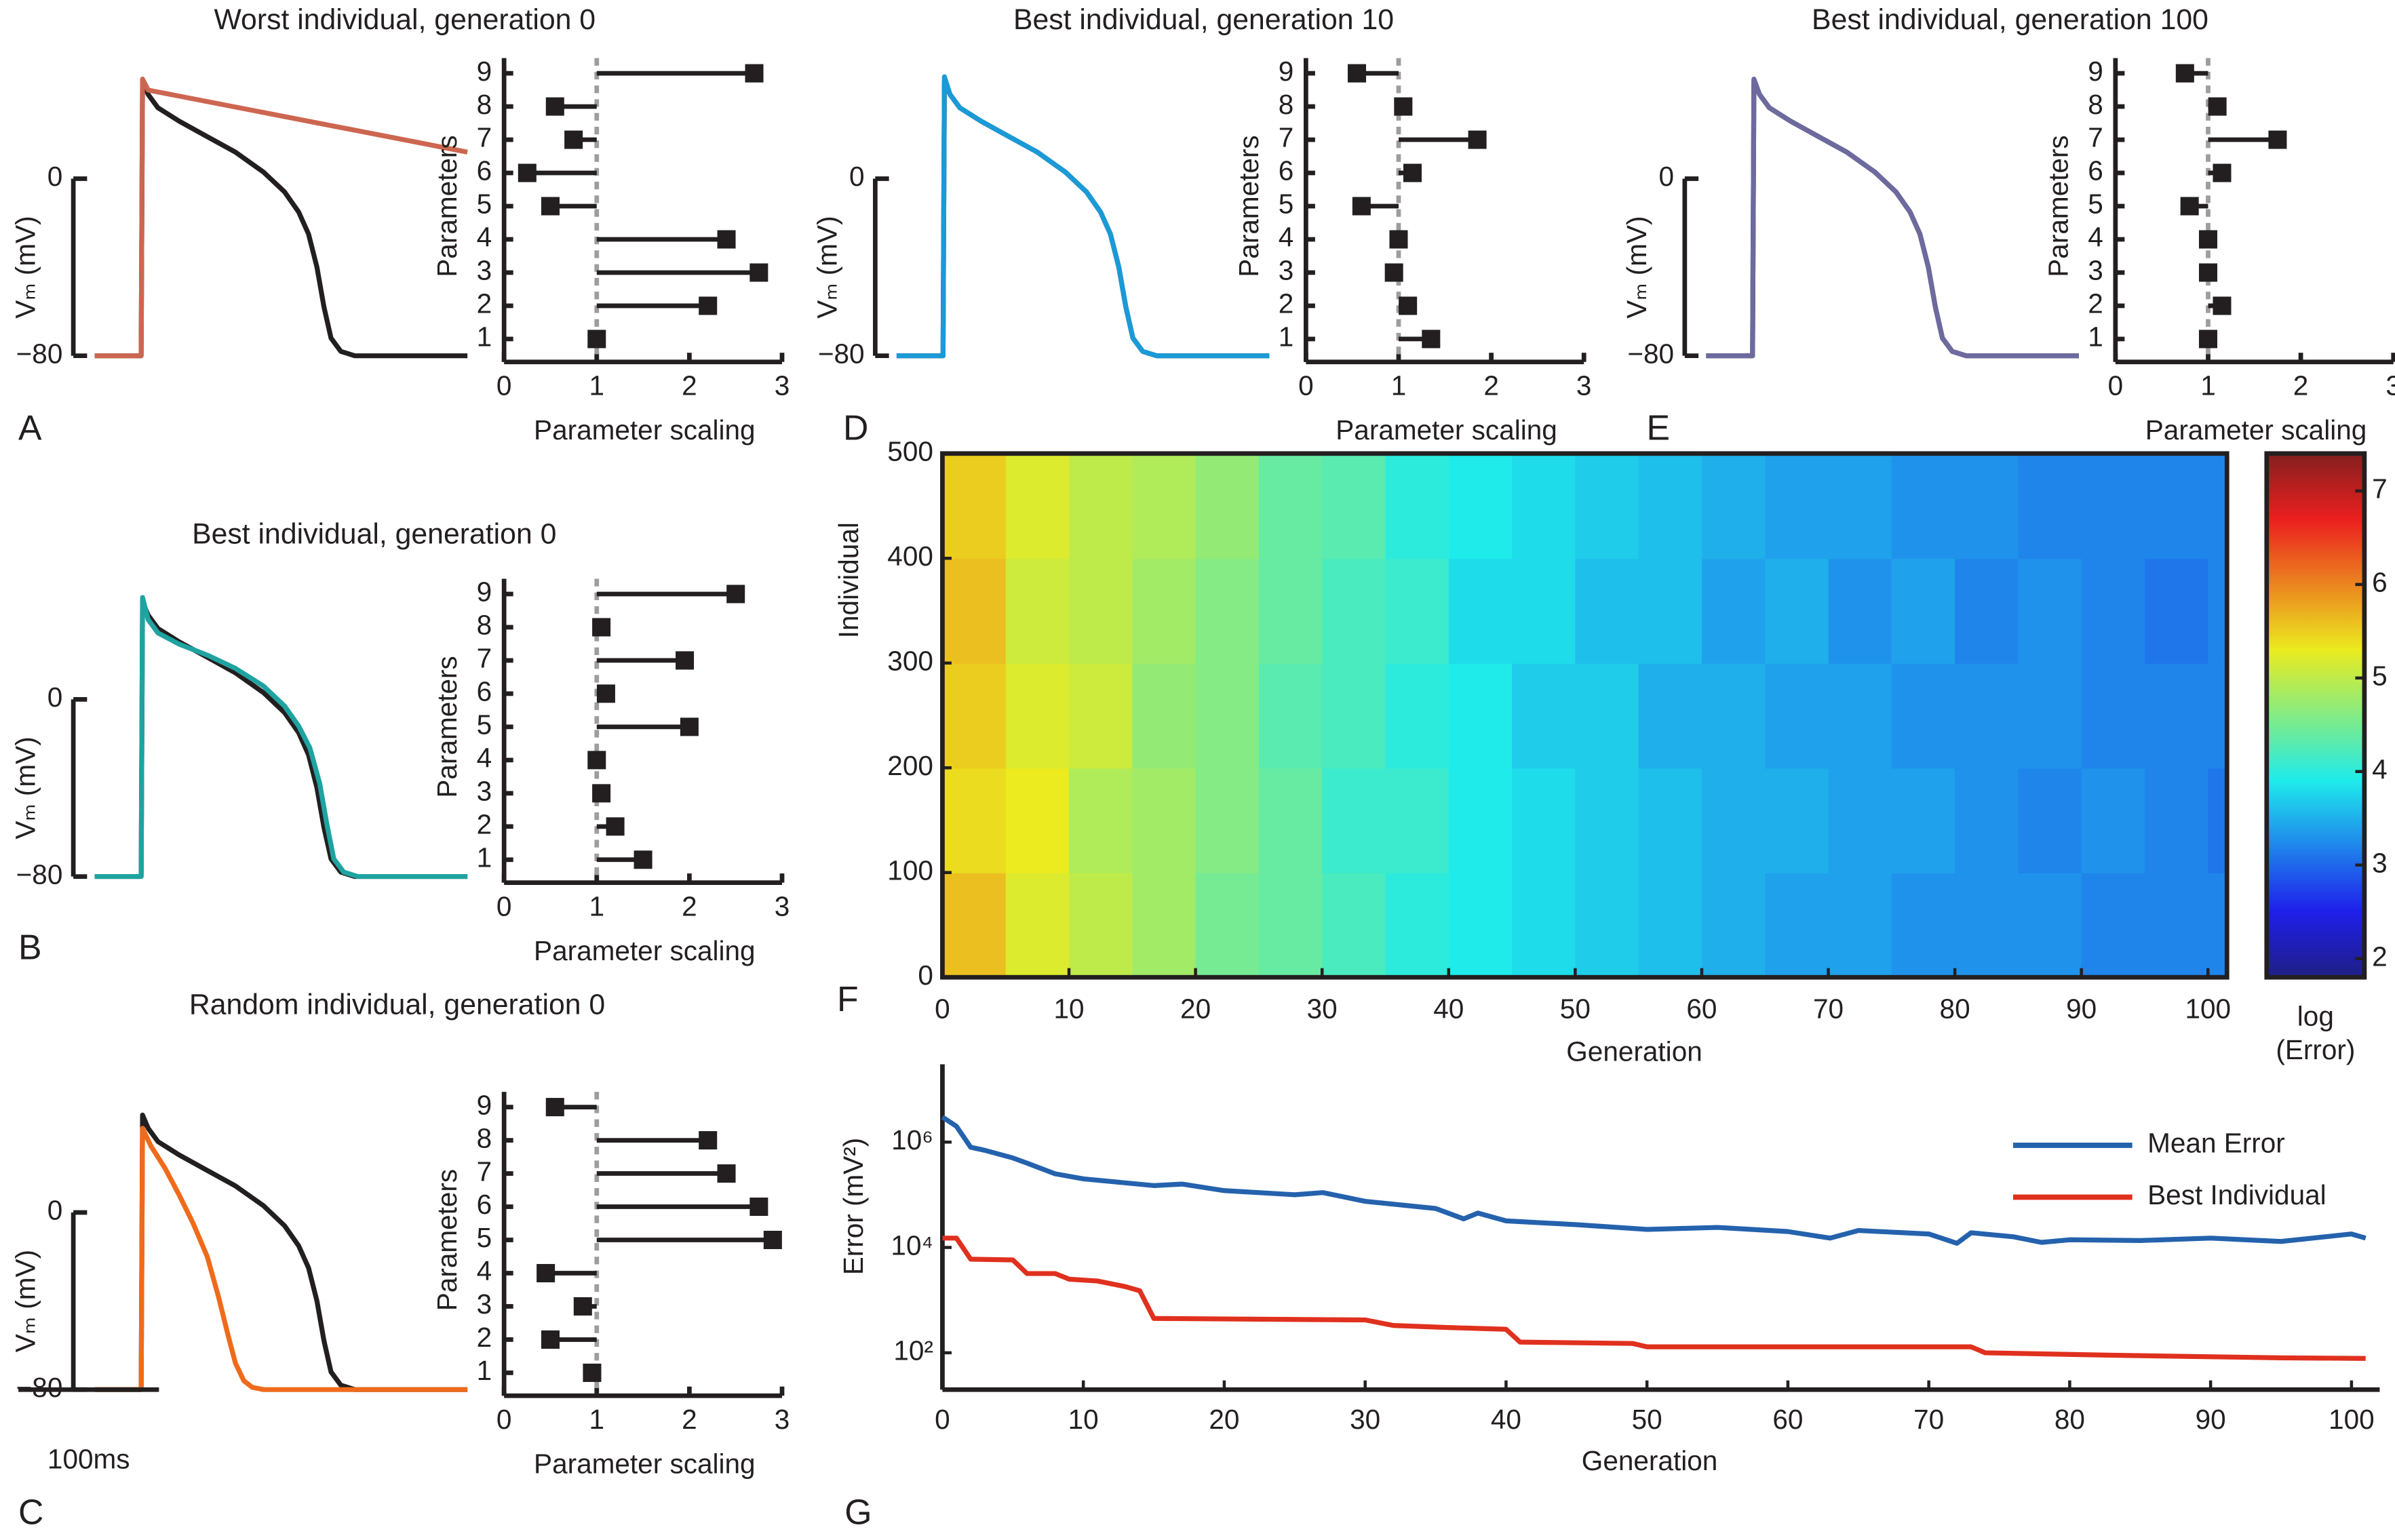 This screenshot has width=2395, height=1540. Describe the element at coordinates (2010, 19) in the screenshot. I see `panel-title: Best individual, generation 100` at that location.